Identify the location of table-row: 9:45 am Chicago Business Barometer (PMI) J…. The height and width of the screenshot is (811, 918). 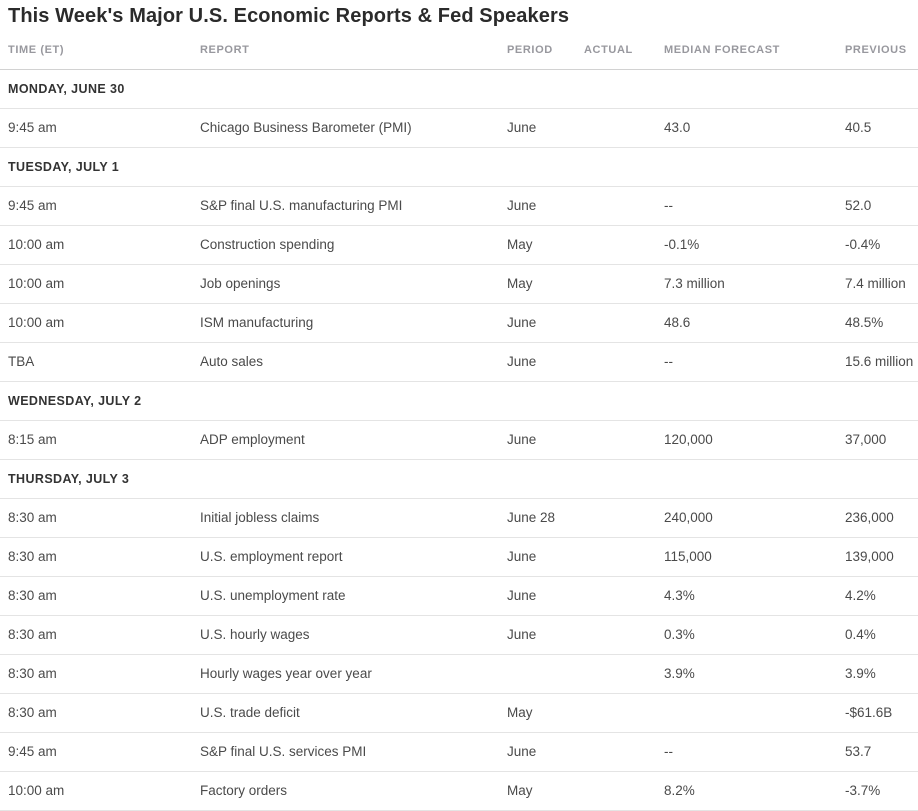
(459, 128).